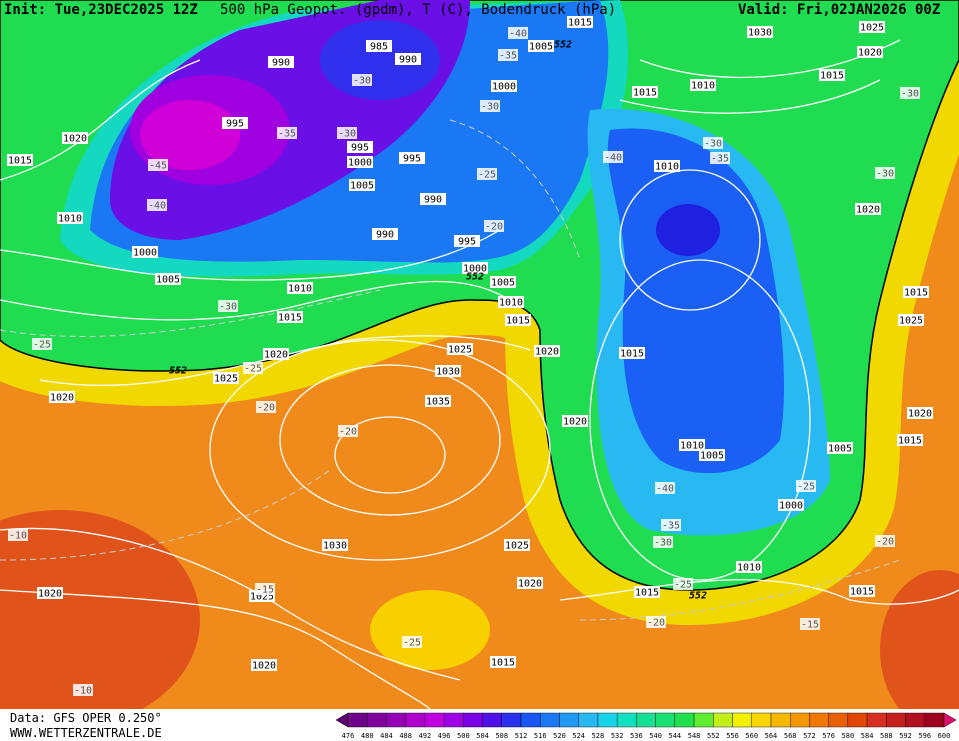  Describe the element at coordinates (559, 736) in the screenshot. I see `colorbar-label: 520` at that location.